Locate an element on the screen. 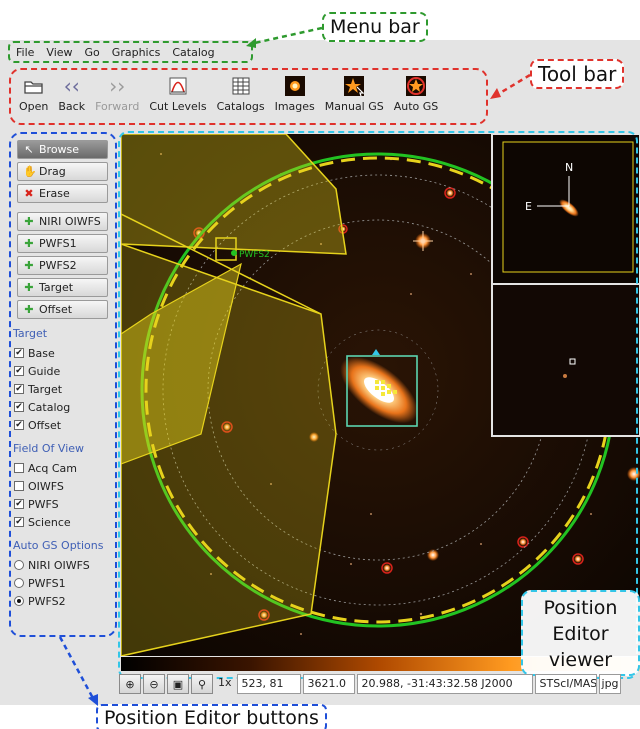 The image size is (640, 729). menu-bar-outline is located at coordinates (130, 52).